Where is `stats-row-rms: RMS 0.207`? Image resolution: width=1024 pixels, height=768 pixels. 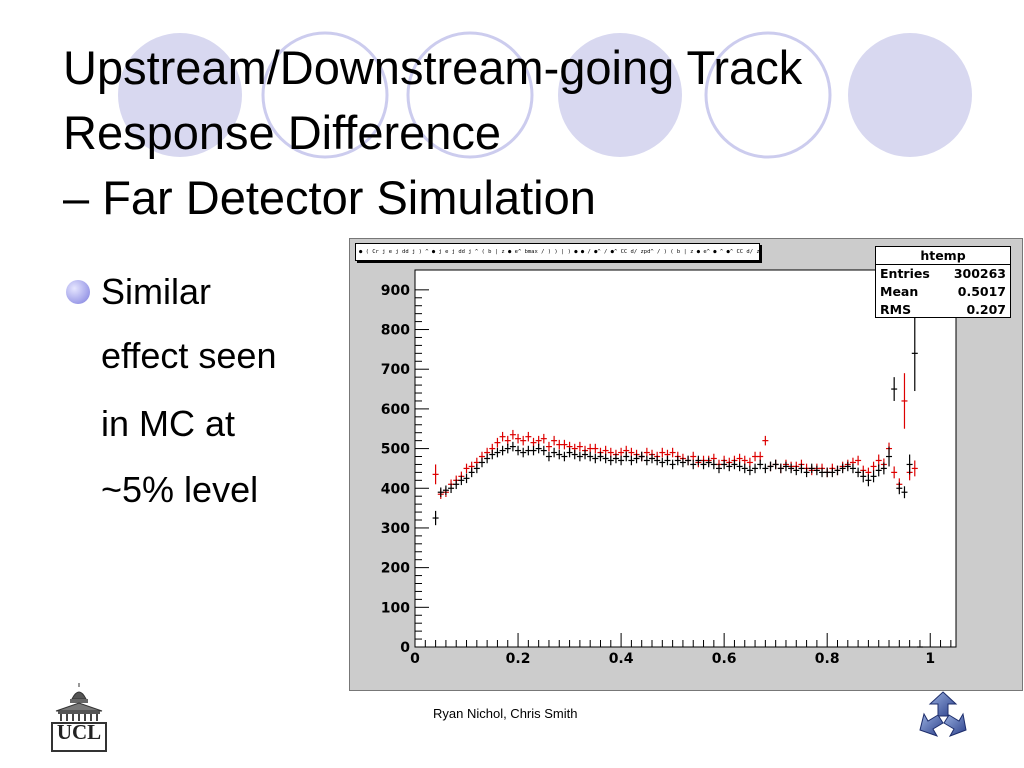
stats-row-rms: RMS 0.207 is located at coordinates (943, 310).